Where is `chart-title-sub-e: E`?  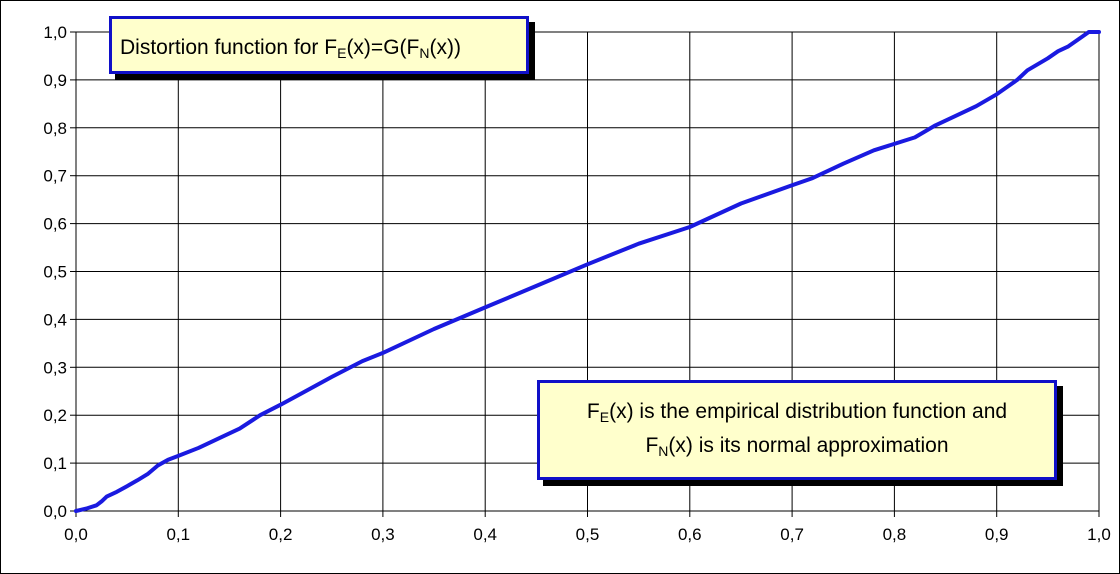
chart-title-sub-e: E is located at coordinates (342, 53).